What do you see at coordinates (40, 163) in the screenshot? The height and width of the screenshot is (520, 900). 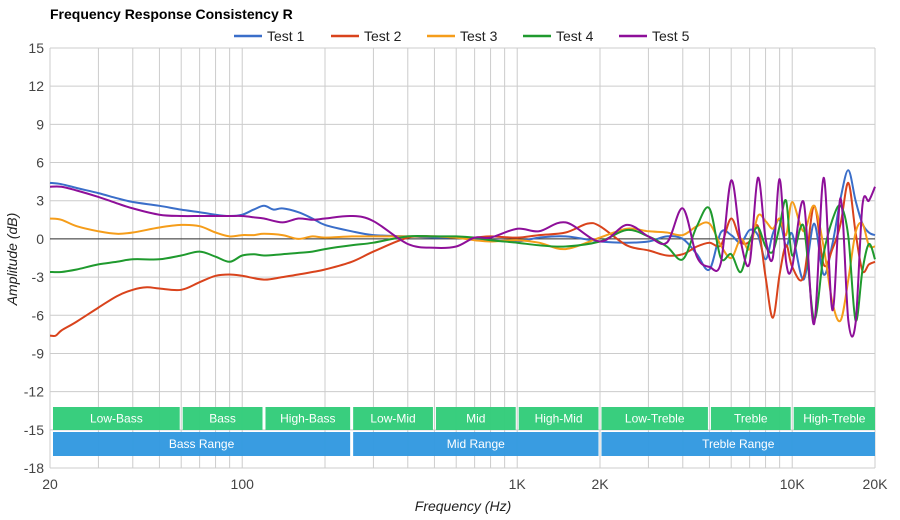 I see `y-tick-label: 6` at bounding box center [40, 163].